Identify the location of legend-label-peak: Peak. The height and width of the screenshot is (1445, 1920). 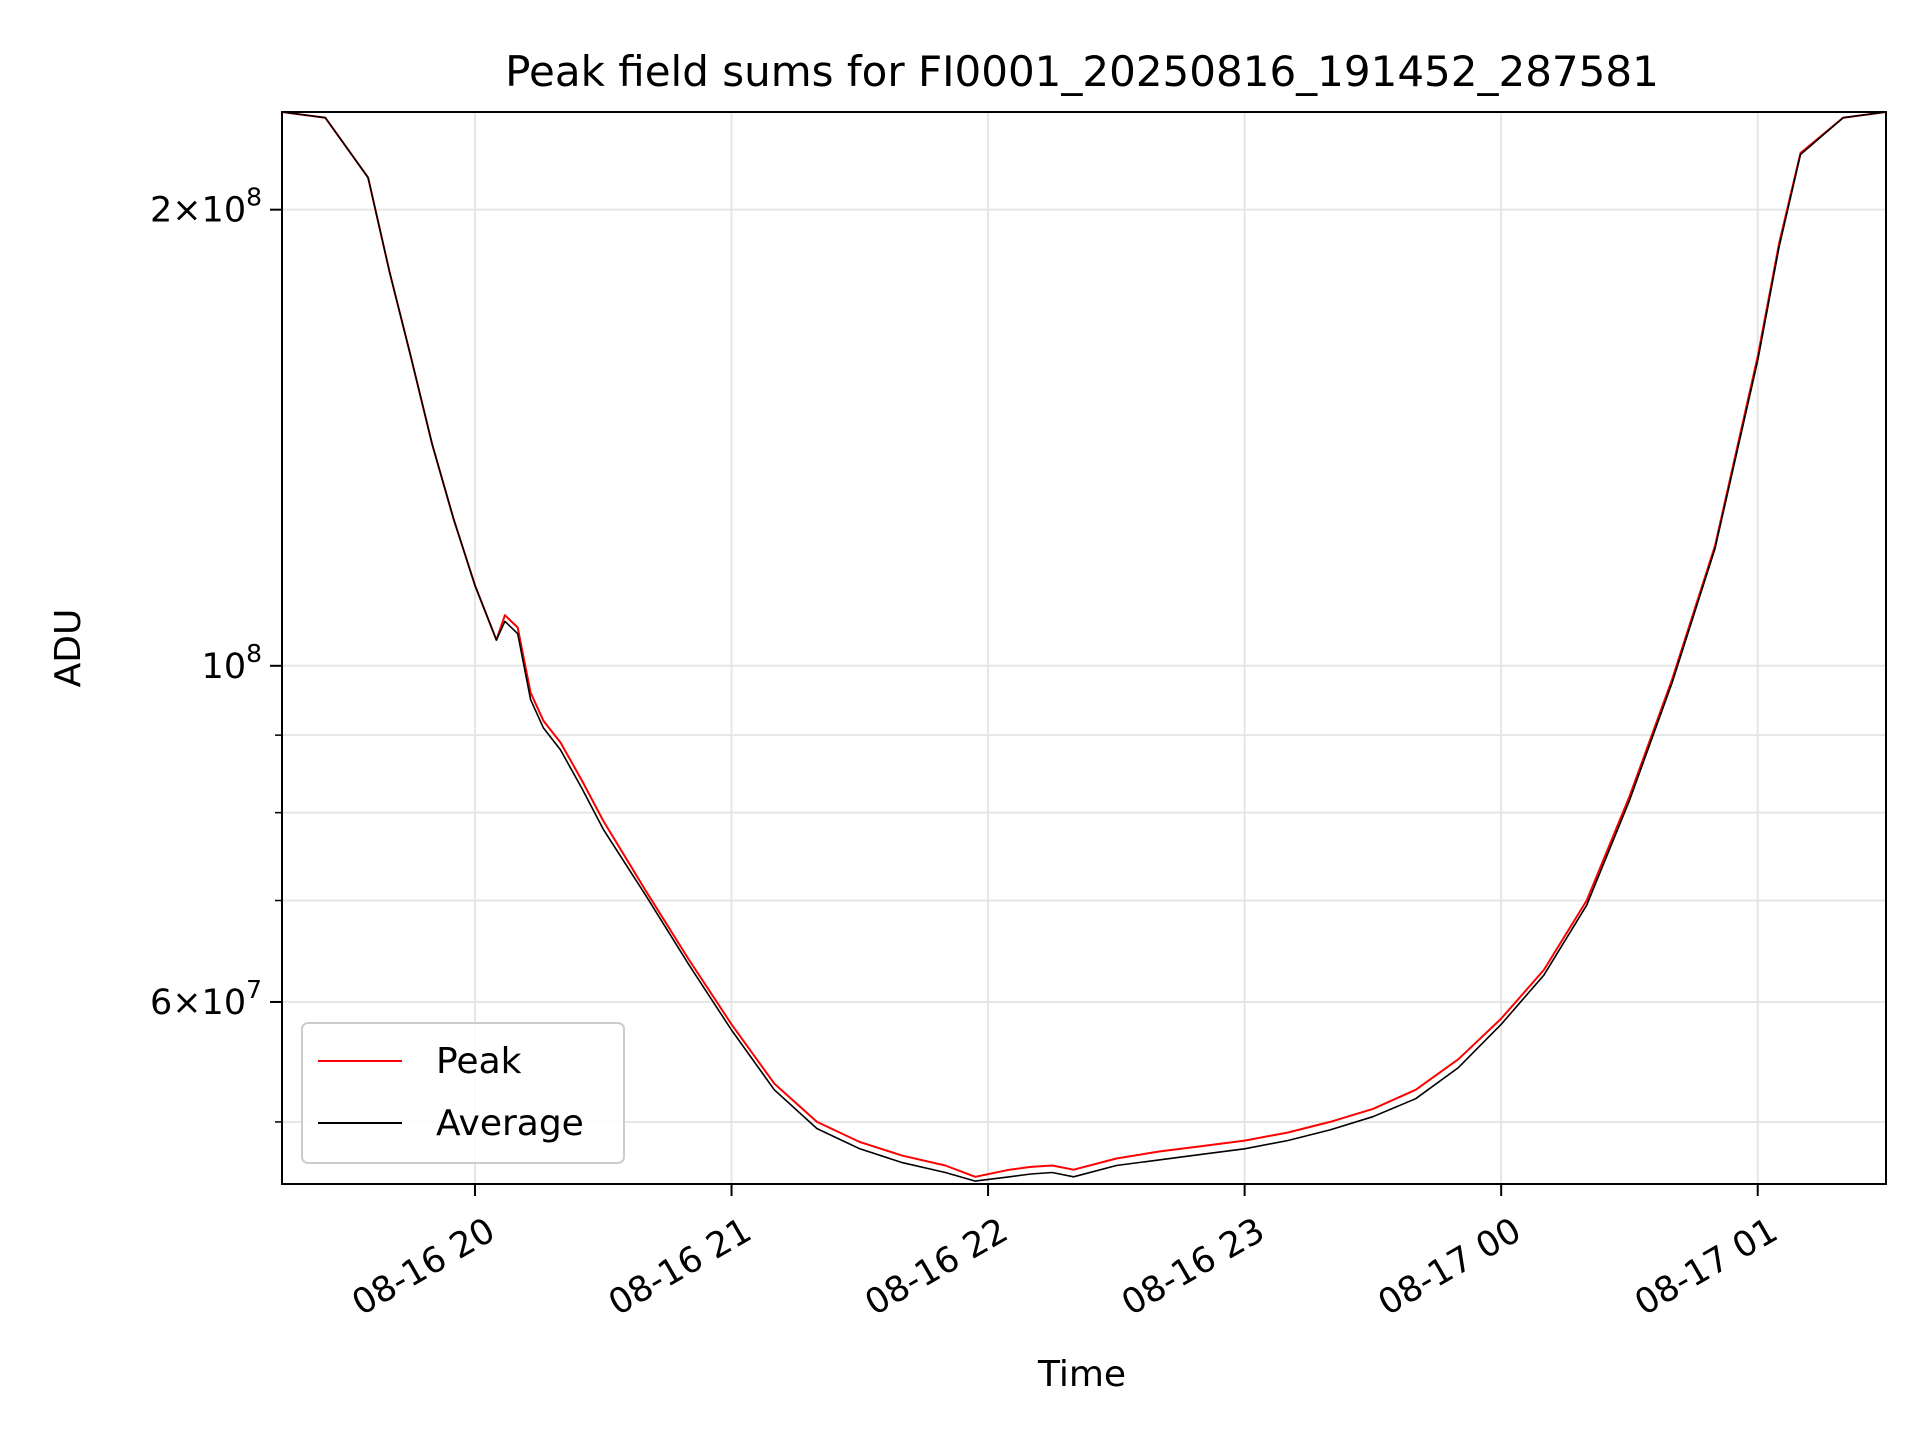
(479, 1061).